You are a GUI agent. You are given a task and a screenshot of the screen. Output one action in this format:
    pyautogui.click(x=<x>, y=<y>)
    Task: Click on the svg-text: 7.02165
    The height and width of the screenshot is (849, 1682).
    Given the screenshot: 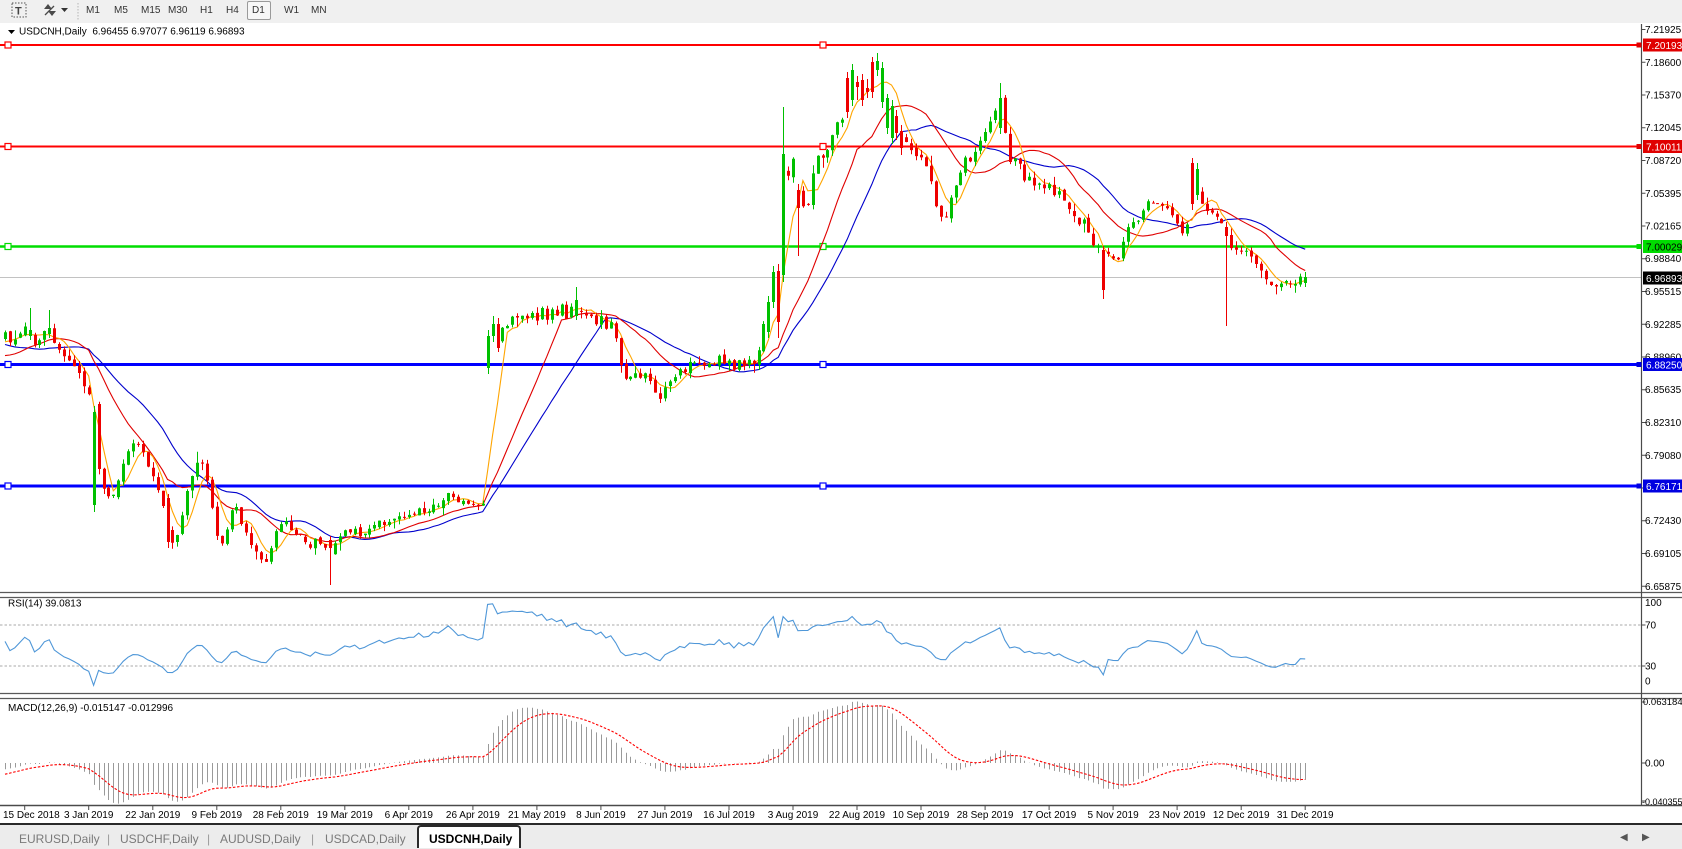 What is the action you would take?
    pyautogui.click(x=1663, y=227)
    